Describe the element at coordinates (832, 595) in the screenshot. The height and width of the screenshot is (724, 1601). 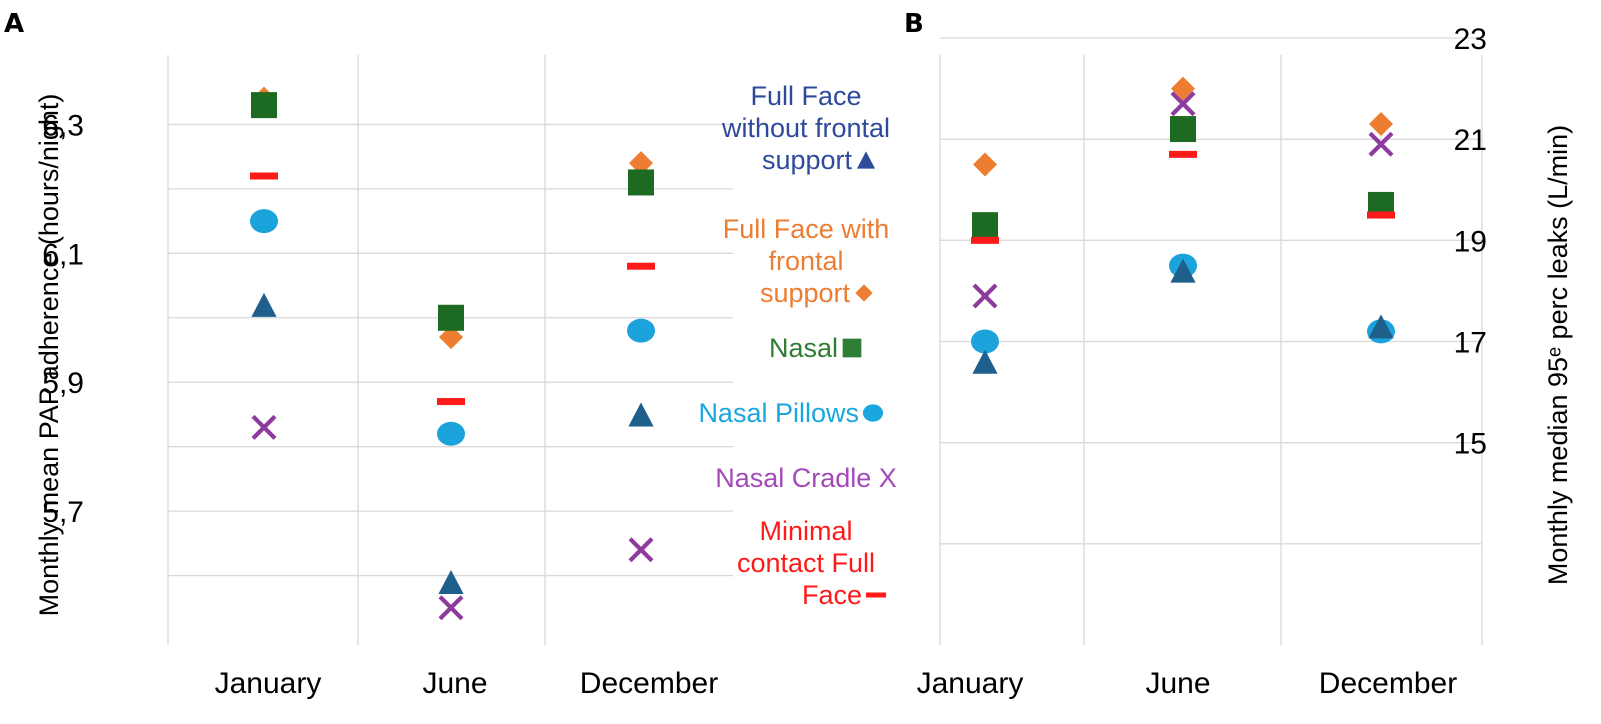
I see `legend-label: Face` at that location.